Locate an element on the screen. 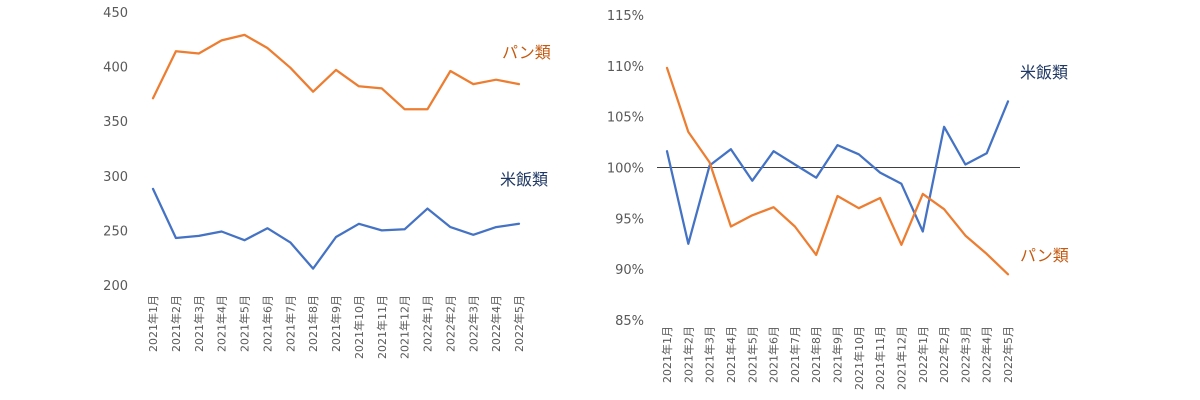 The image size is (1200, 400). y-tick-label: 115% is located at coordinates (625, 16).